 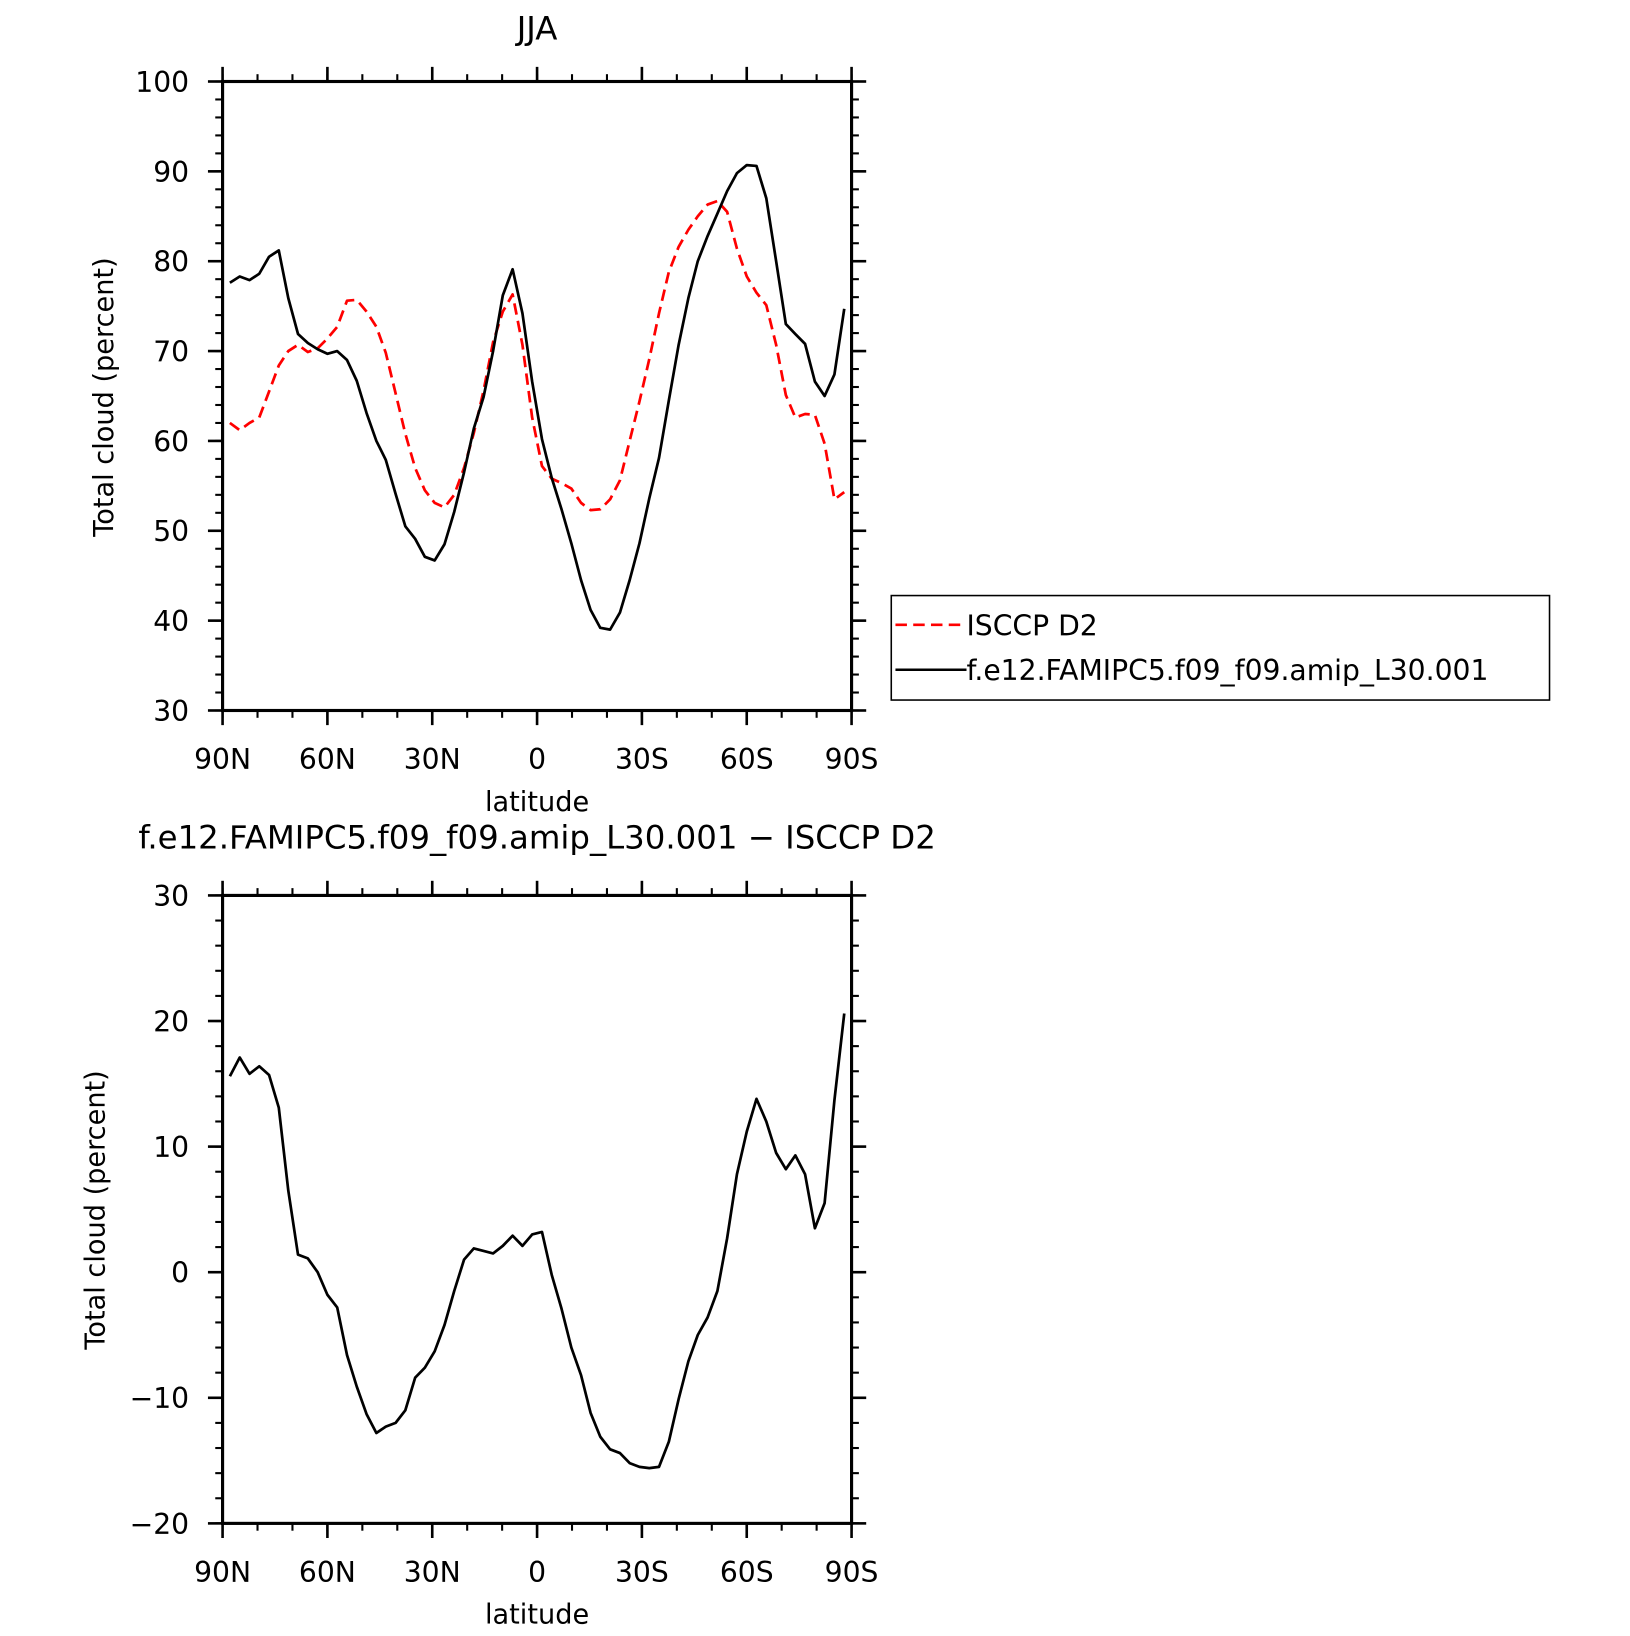 What do you see at coordinates (642, 1572) in the screenshot?
I see `bottom-x-tick-label: 30S` at bounding box center [642, 1572].